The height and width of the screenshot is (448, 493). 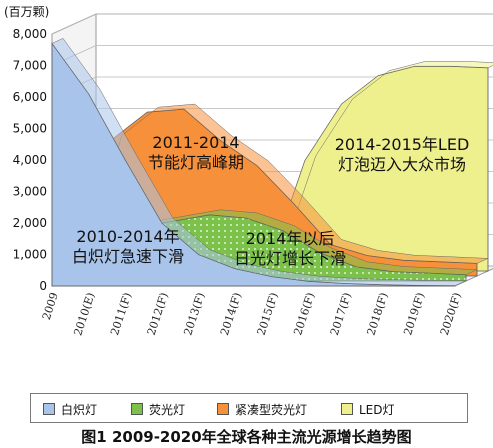 I want to click on annotation-line: 2014年以后, so click(x=290, y=238).